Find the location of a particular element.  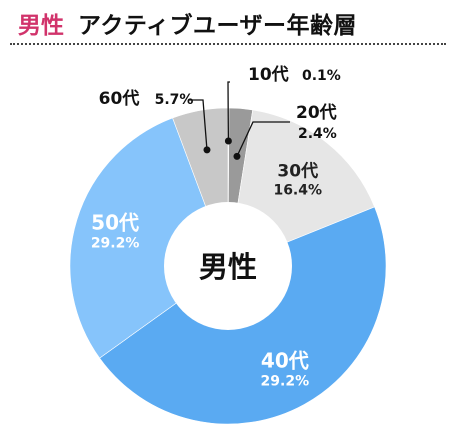

chart-title: アクティブユーザー年齢層 is located at coordinates (218, 26).